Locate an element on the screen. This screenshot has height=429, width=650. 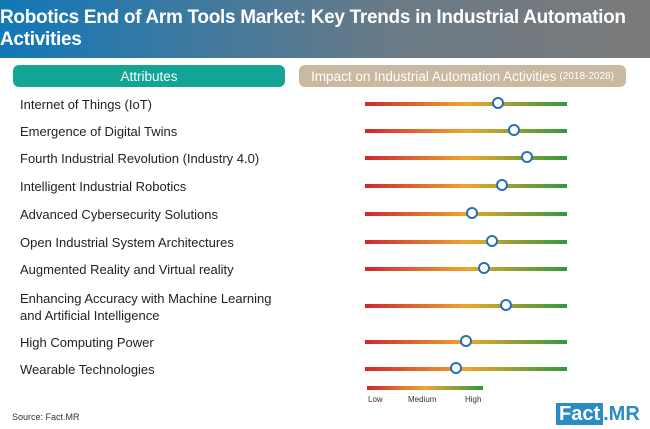
attribute-label: Advanced Cybersecurity Solutions is located at coordinates (119, 214).